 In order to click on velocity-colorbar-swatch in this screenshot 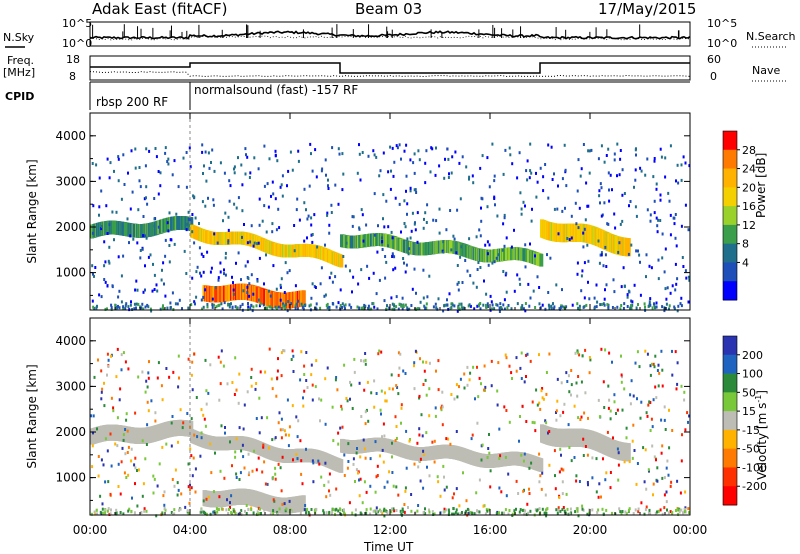, I will do `click(730, 439)`.